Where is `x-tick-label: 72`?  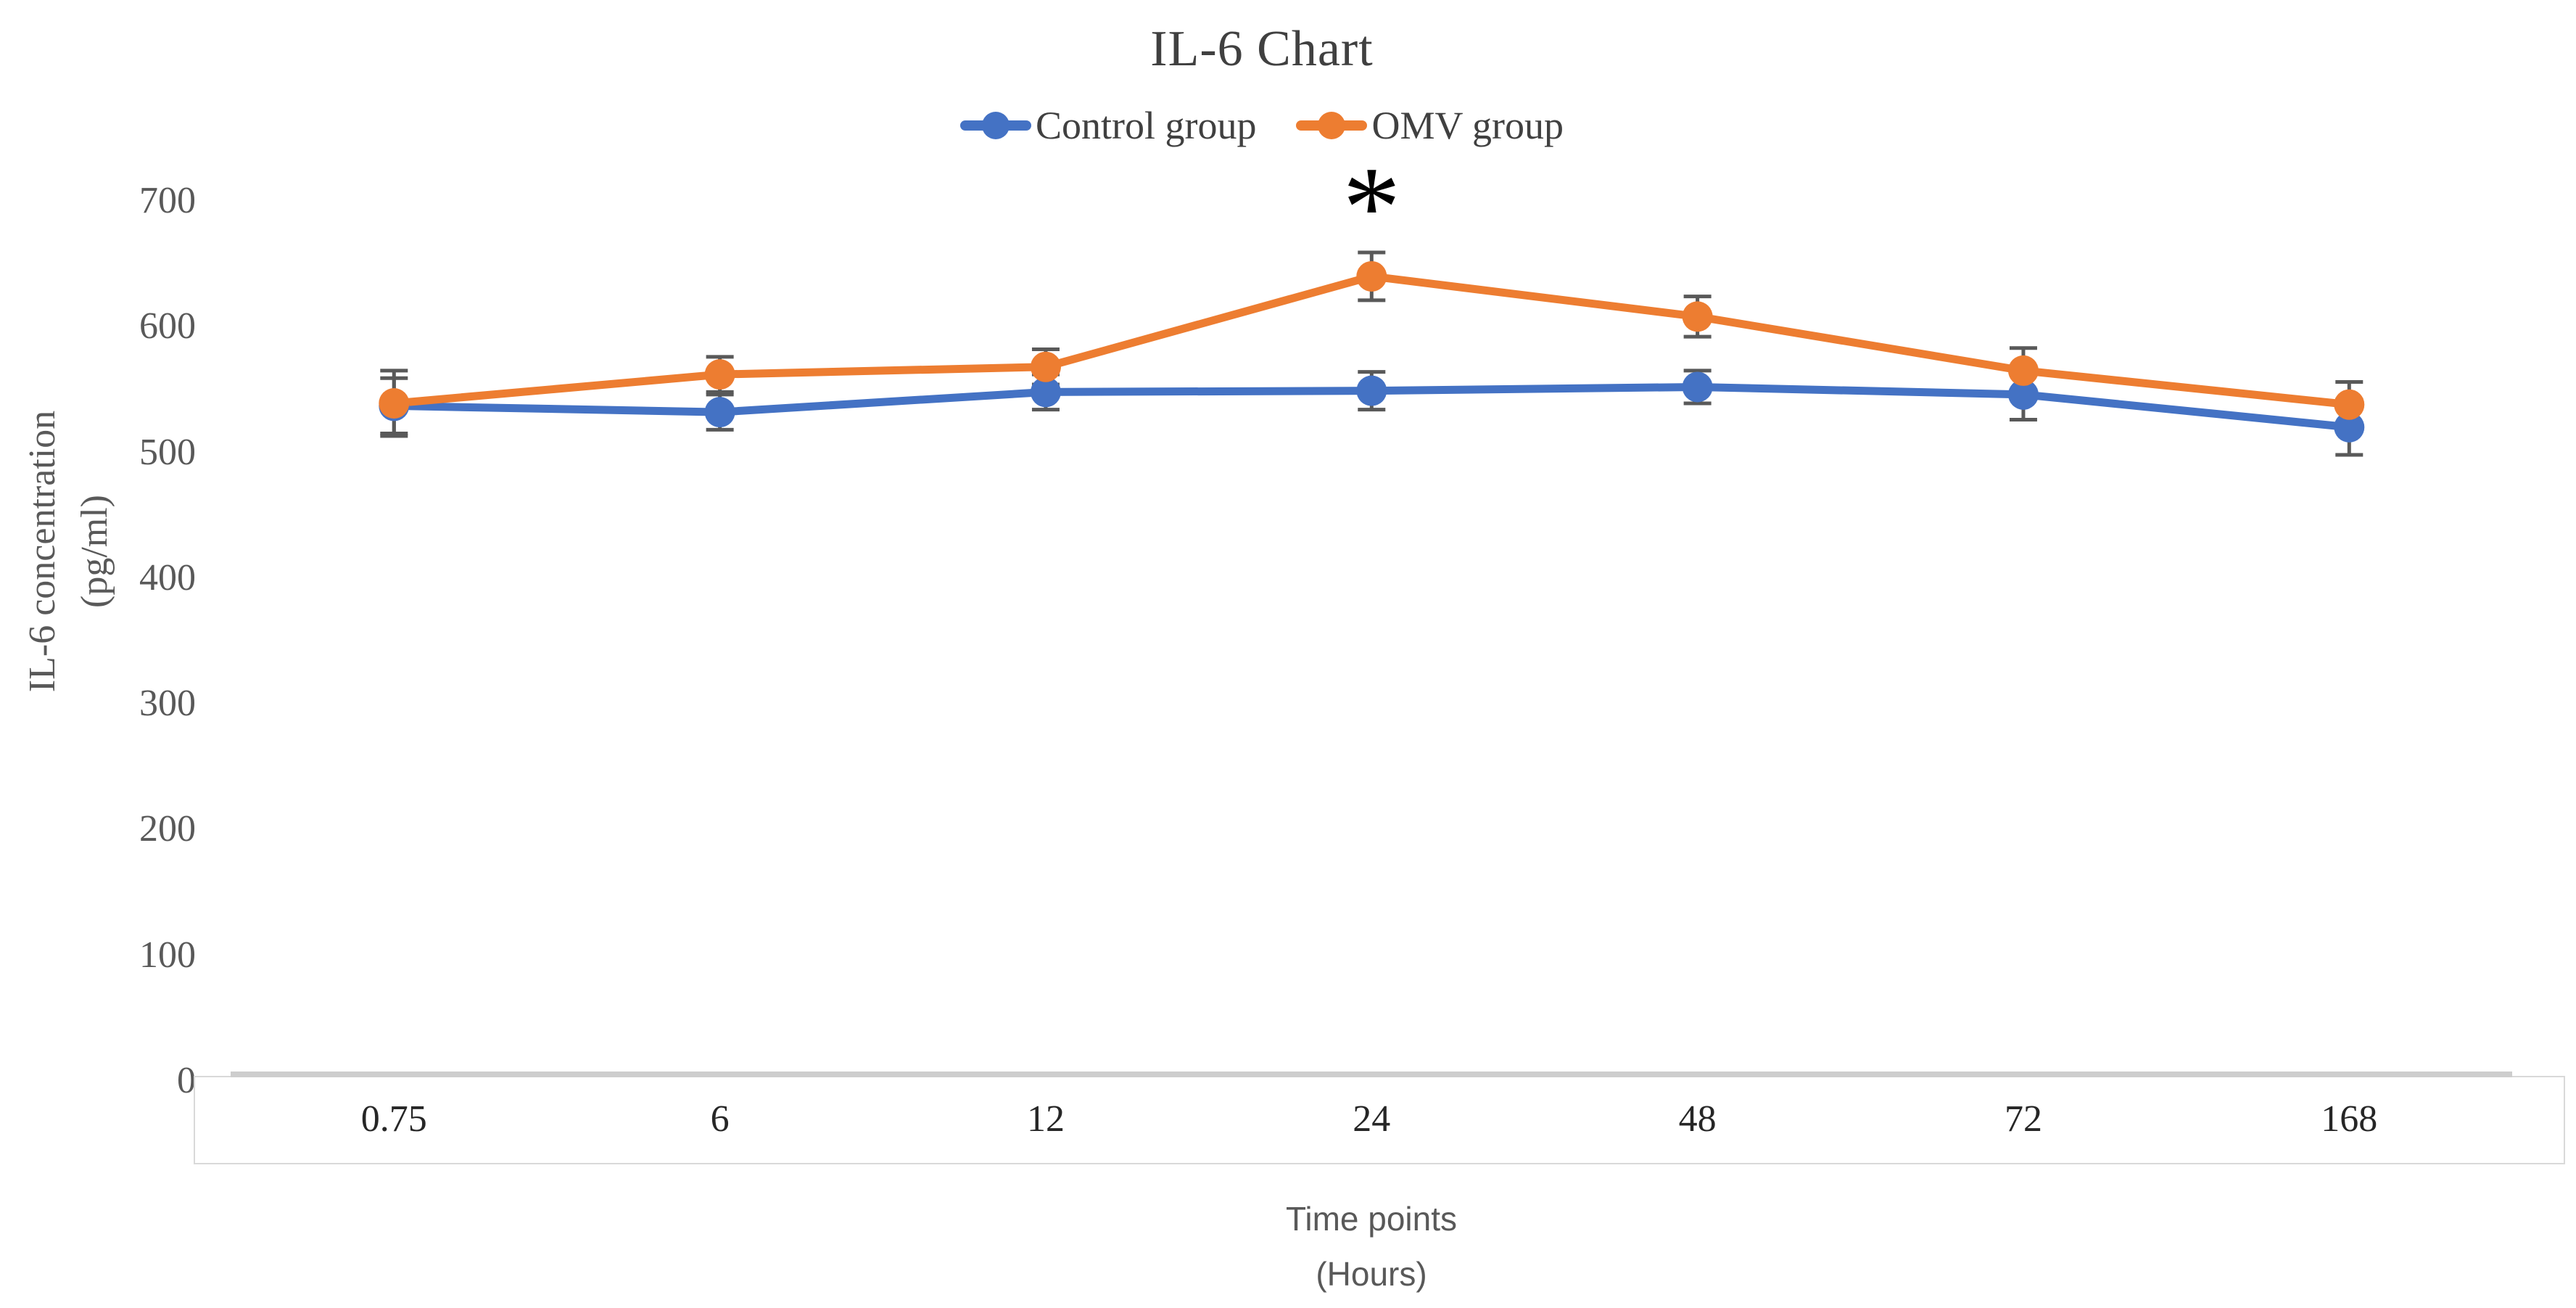
x-tick-label: 72 is located at coordinates (2023, 1119).